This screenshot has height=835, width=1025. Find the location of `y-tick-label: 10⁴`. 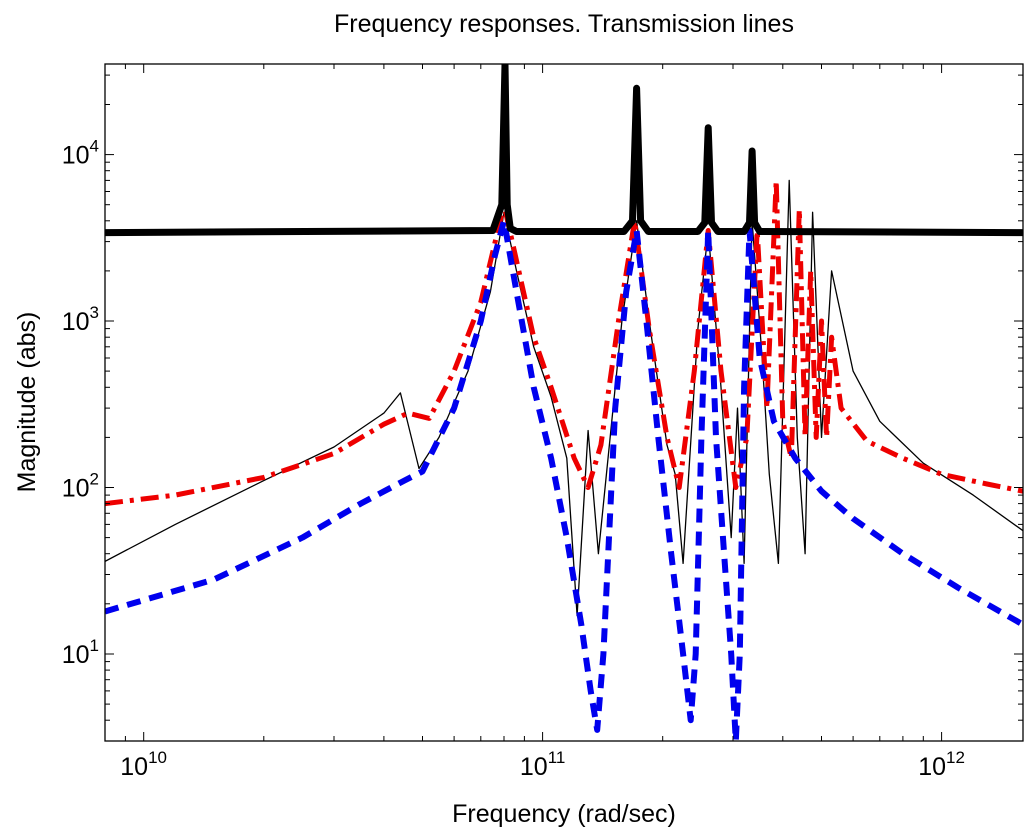

y-tick-label: 10⁴ is located at coordinates (80, 153).